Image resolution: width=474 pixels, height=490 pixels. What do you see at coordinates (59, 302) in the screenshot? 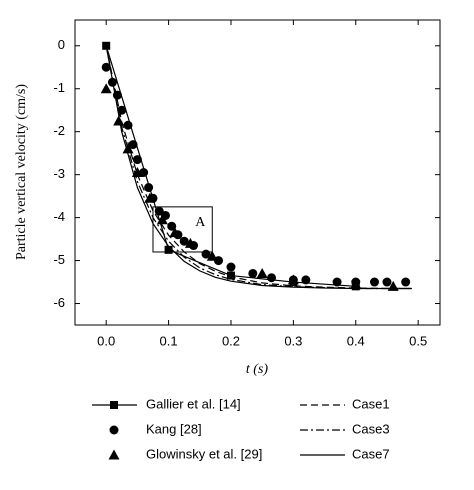
I see `y-tick-label: -6` at bounding box center [59, 302].